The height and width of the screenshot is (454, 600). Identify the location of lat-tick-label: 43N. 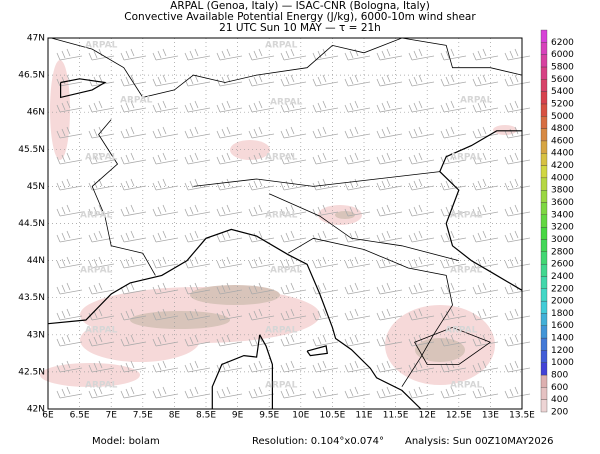
(36, 335).